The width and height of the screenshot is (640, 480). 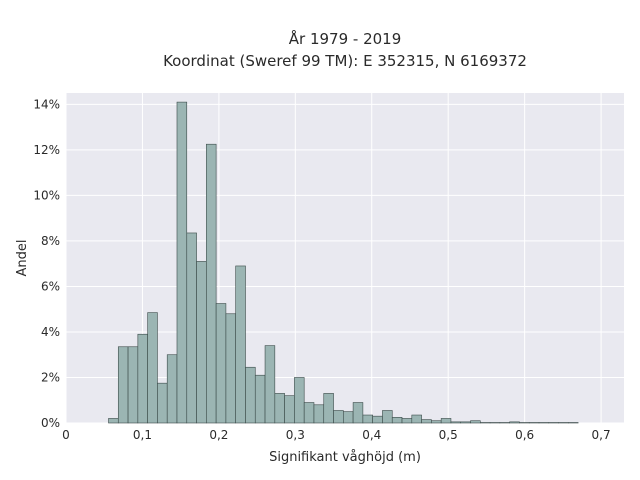 I want to click on y-tick-label: 10%, so click(x=46, y=195).